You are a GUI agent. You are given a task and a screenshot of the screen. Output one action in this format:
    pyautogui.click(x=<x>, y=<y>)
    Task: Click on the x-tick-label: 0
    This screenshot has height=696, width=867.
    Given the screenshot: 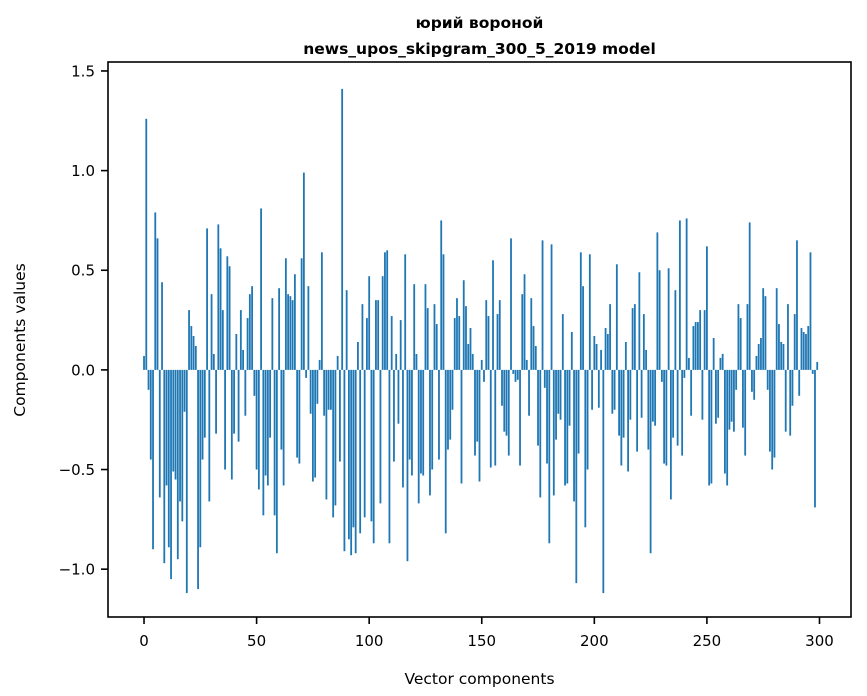 What is the action you would take?
    pyautogui.click(x=144, y=641)
    